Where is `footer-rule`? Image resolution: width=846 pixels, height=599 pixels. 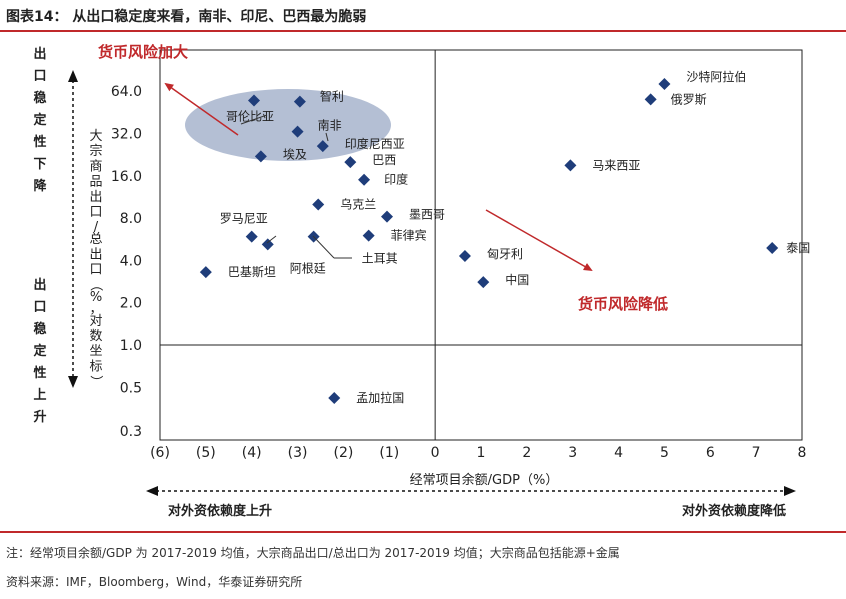 footer-rule is located at coordinates (423, 532).